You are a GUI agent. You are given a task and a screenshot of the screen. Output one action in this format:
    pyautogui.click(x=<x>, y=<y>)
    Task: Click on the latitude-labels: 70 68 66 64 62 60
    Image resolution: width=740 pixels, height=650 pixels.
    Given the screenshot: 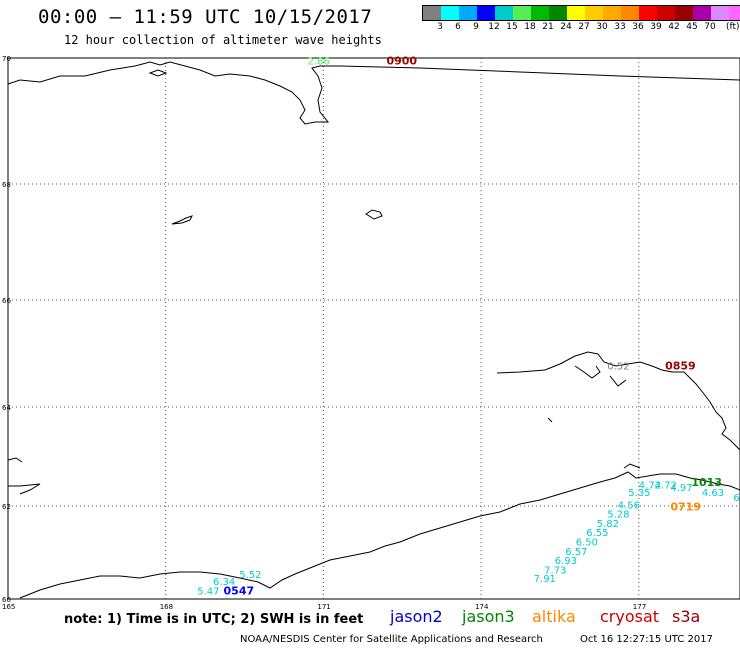 What is the action you would take?
    pyautogui.click(x=6, y=329)
    